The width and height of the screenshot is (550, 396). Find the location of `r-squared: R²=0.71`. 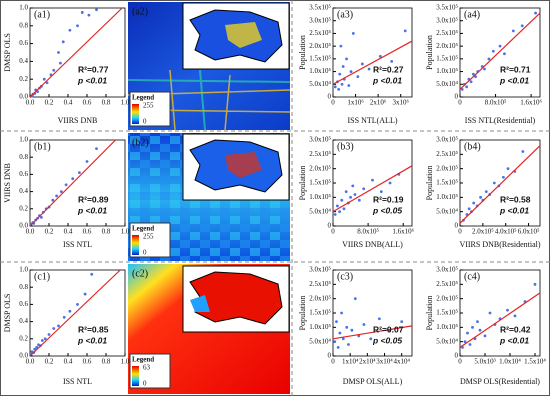

r-squared: R²=0.71 is located at coordinates (515, 70).